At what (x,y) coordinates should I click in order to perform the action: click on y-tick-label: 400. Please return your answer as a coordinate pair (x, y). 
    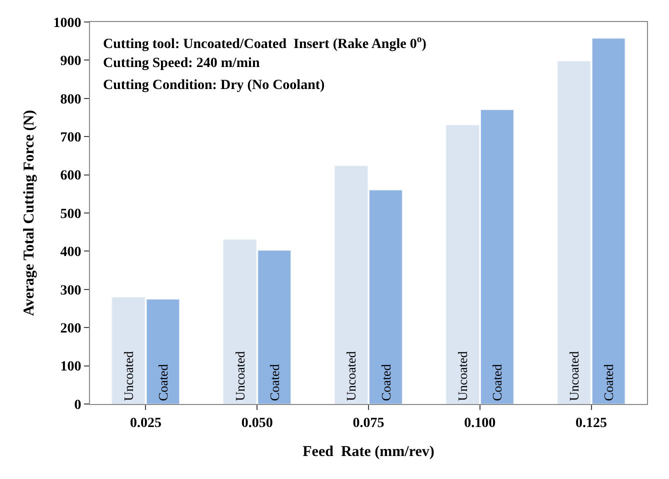
    Looking at the image, I should click on (71, 252).